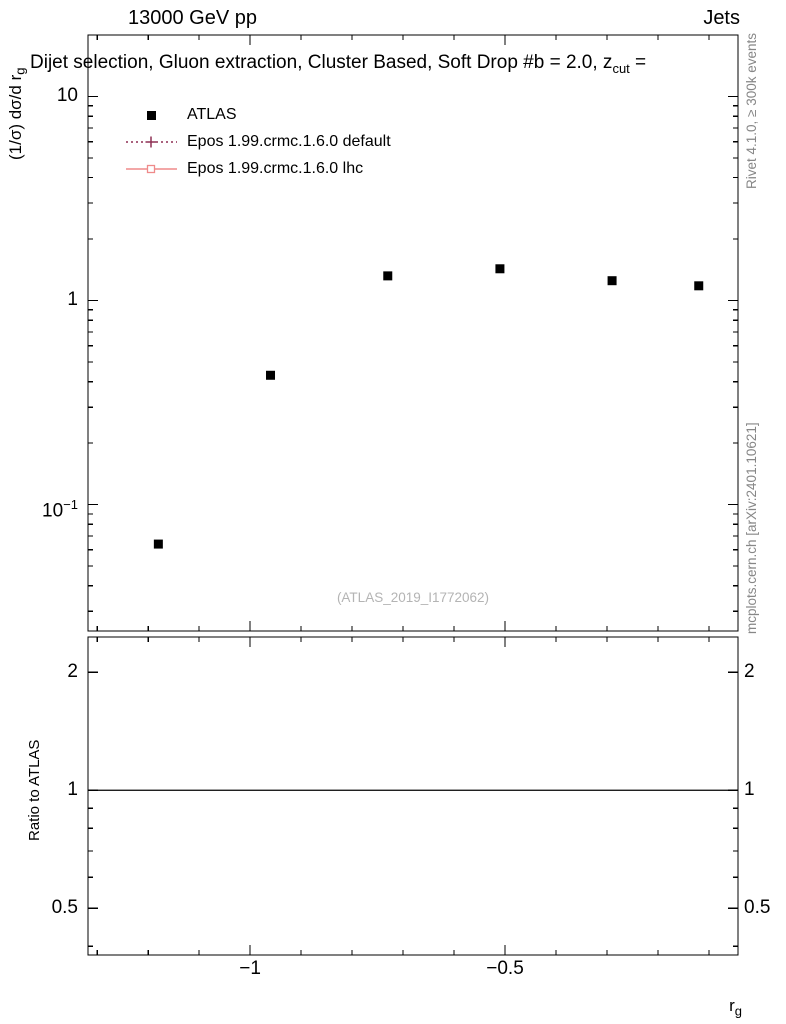  I want to click on x-tick-label: −0.5, so click(505, 968).